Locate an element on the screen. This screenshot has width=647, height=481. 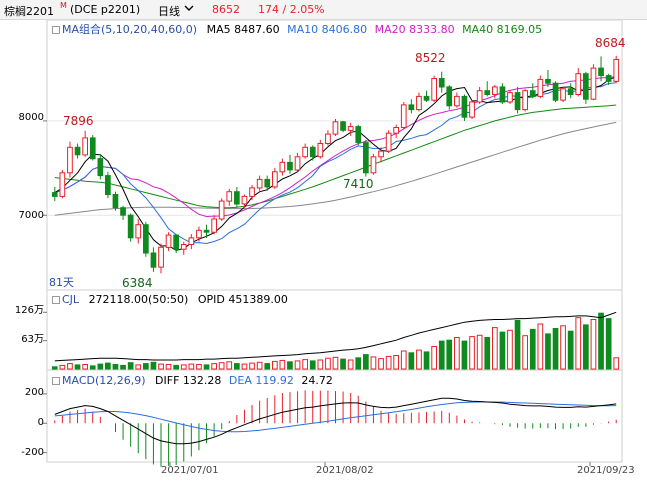
price-annotation: 7896 is located at coordinates (78, 121).